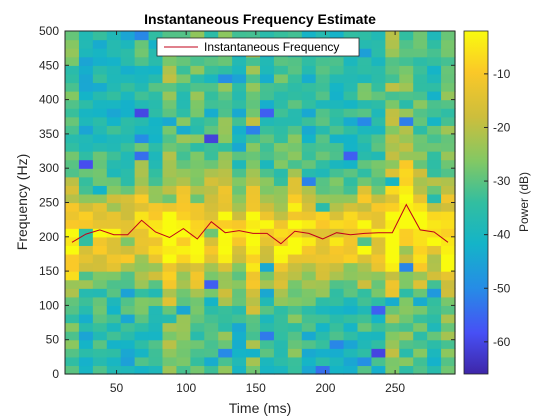  Describe the element at coordinates (260, 224) in the screenshot. I see `frequency-line` at that location.